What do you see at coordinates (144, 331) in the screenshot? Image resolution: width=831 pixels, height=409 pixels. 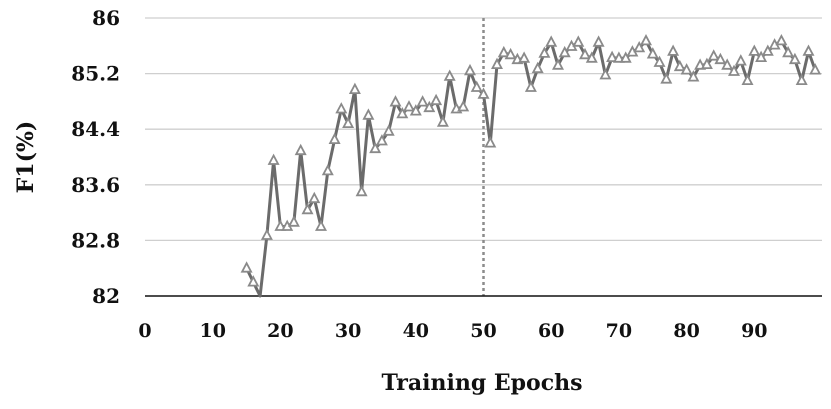 I see `x-tick-label: 0` at bounding box center [144, 331].